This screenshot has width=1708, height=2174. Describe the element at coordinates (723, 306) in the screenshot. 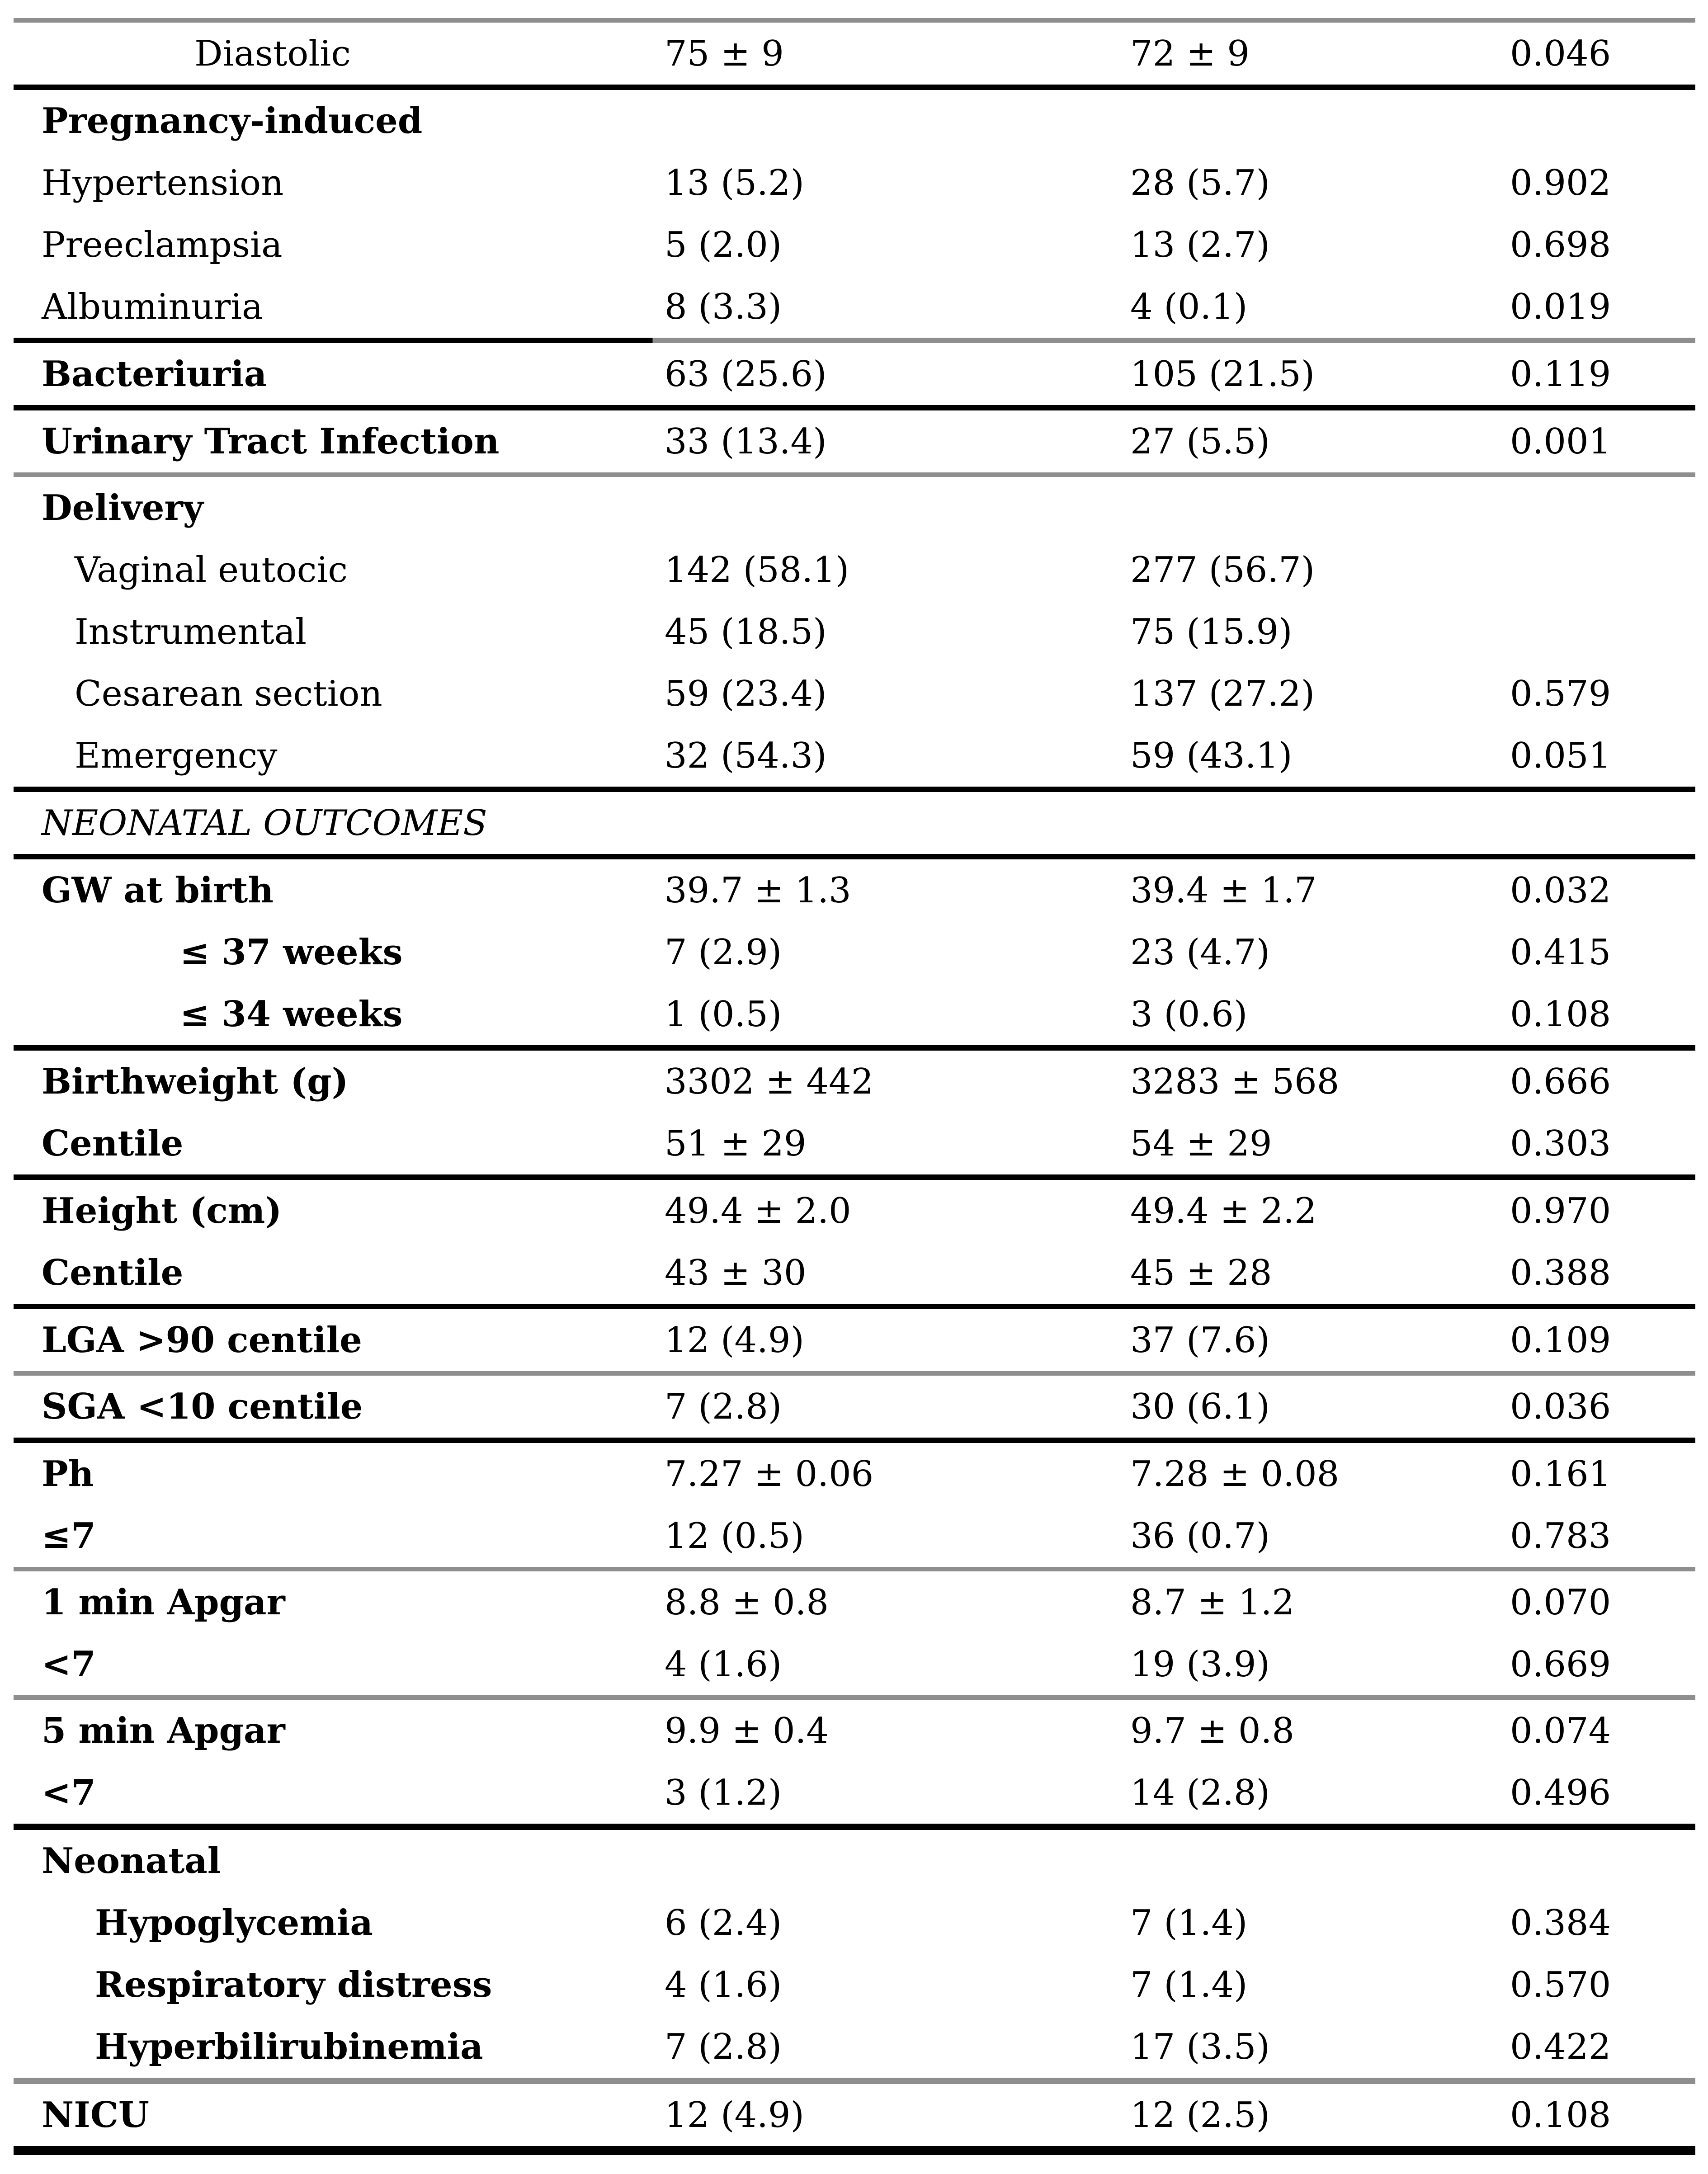

I see `group1-value: 8 (3.3)` at that location.